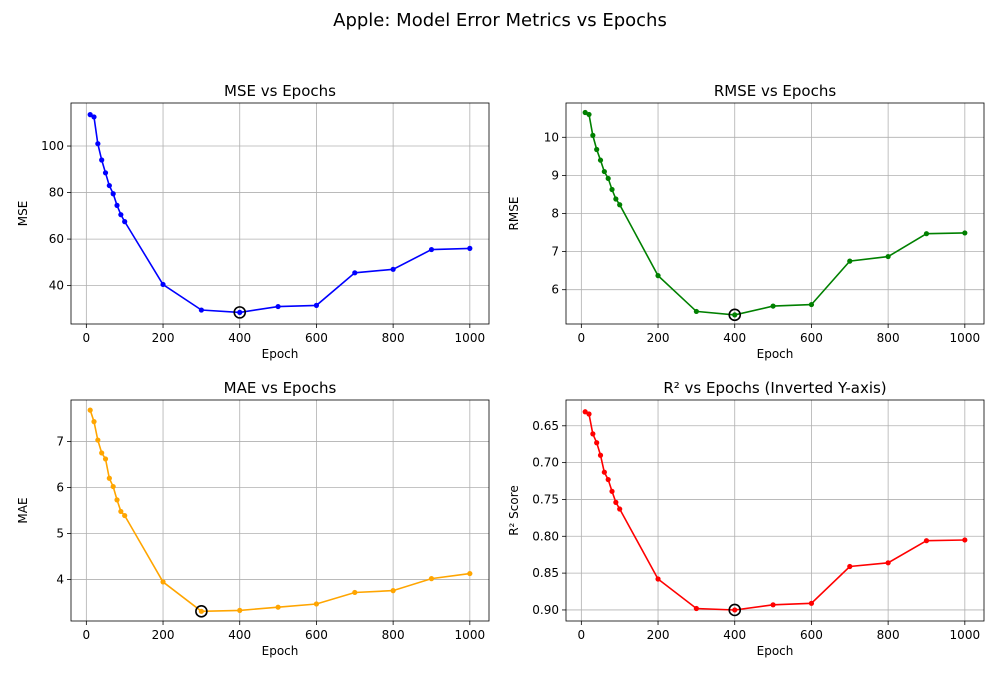 The height and width of the screenshot is (700, 1000). I want to click on r2-y-tick-label: 0.85, so click(545, 573).